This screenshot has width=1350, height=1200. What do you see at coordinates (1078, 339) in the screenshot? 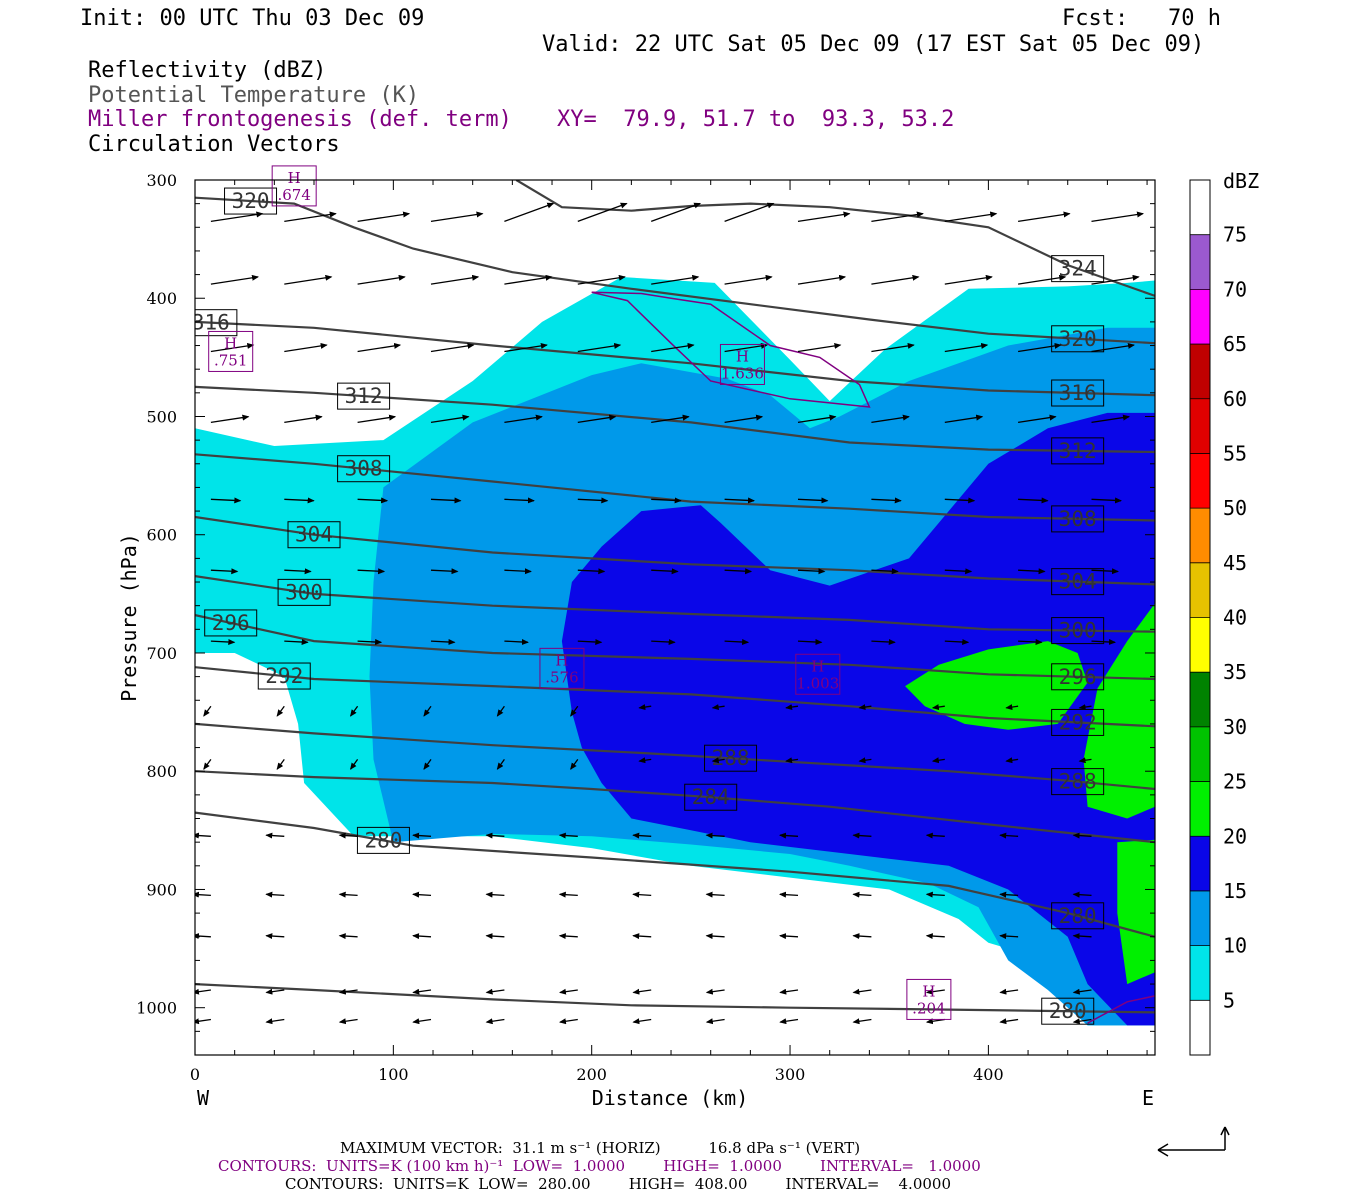
I see `theta-label-320: 320` at bounding box center [1078, 339].